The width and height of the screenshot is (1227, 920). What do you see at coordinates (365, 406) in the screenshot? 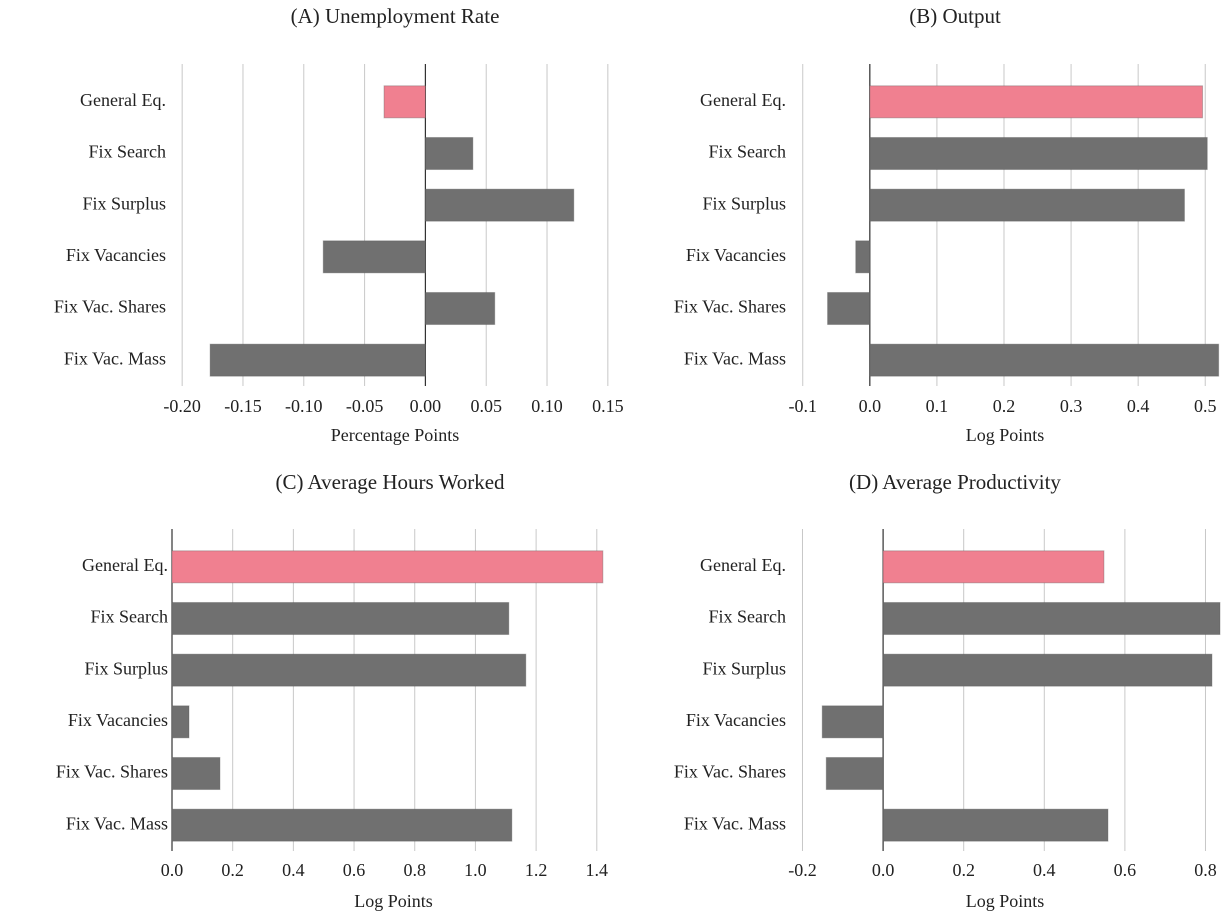
I see `x-tick-label: -0.05` at bounding box center [365, 406].